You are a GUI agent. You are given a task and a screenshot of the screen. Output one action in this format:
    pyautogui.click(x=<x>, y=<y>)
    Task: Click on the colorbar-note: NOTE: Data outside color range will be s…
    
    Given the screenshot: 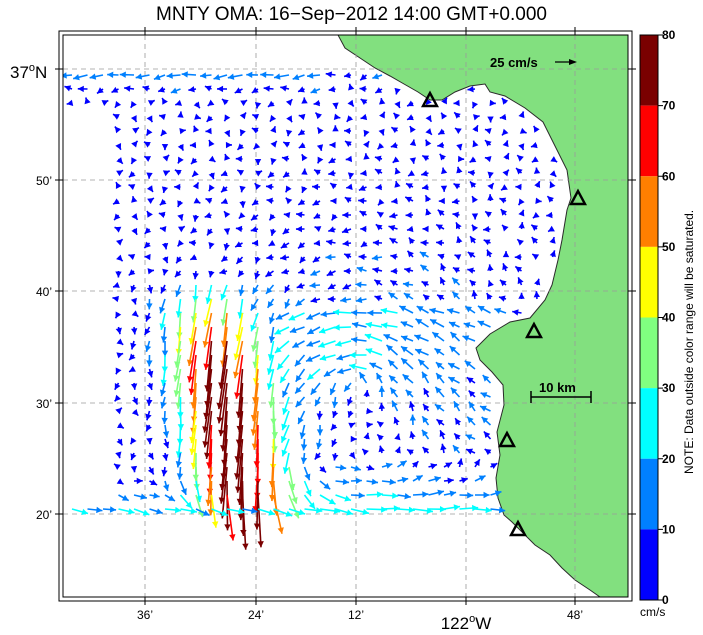 What is the action you would take?
    pyautogui.click(x=689, y=342)
    